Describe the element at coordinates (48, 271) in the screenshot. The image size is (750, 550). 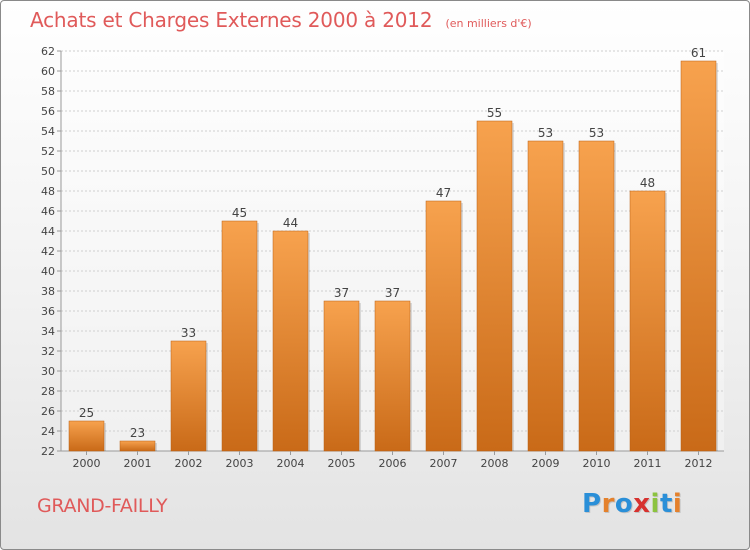
I see `y-tick-label: 40` at that location.